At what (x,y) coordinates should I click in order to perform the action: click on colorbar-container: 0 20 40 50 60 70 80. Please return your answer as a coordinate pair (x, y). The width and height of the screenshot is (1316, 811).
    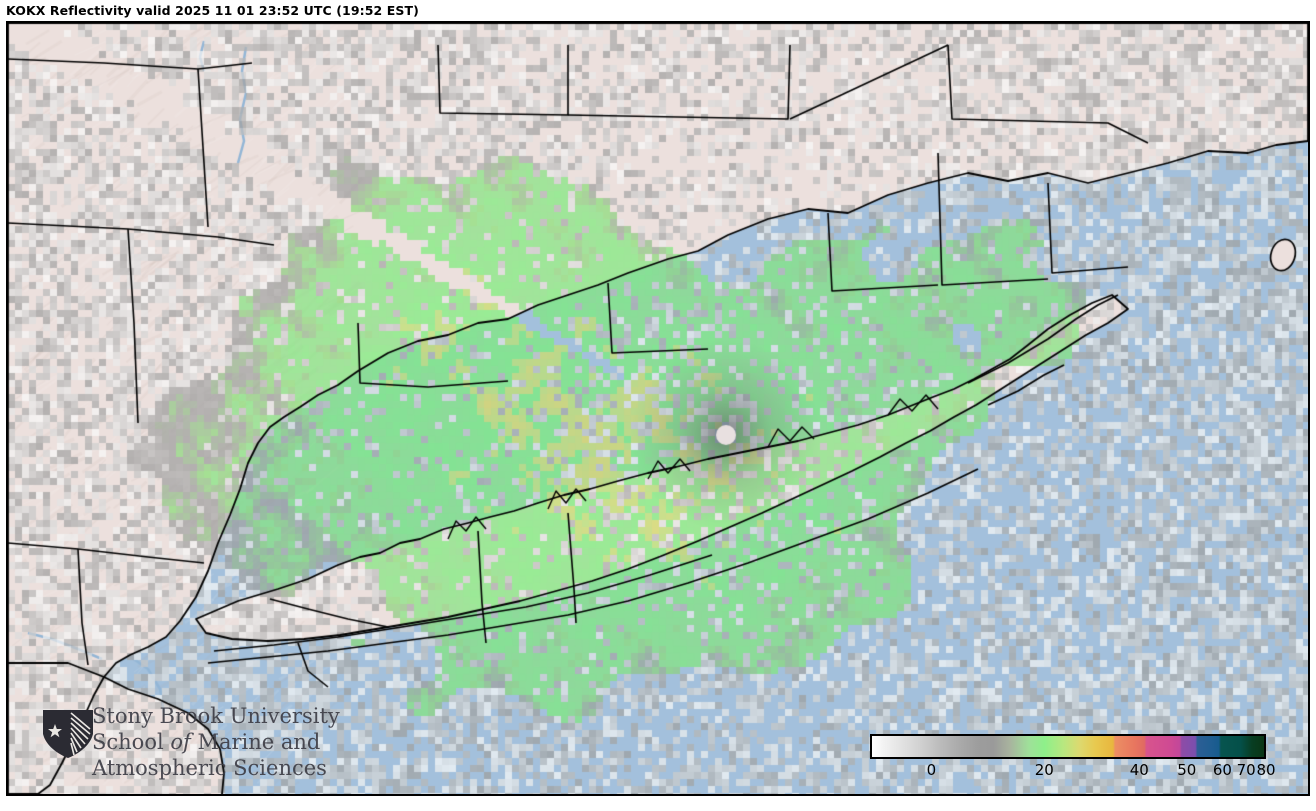
    Looking at the image, I should click on (1073, 762).